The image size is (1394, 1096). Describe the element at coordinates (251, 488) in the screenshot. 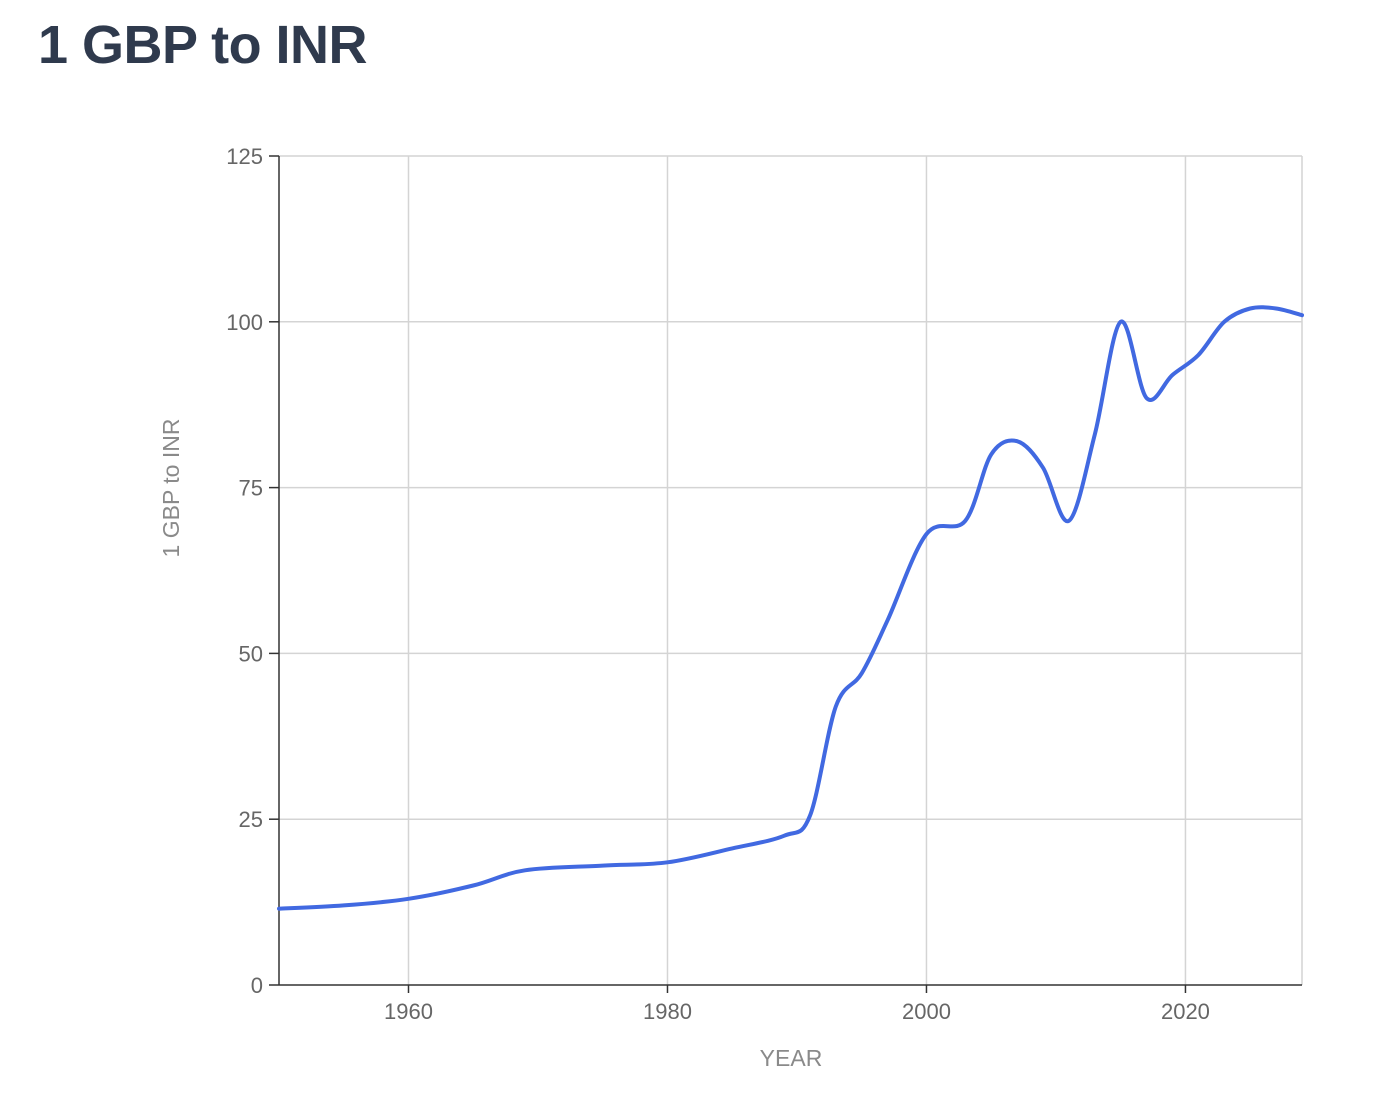

I see `y-tick-label-75: 75` at that location.